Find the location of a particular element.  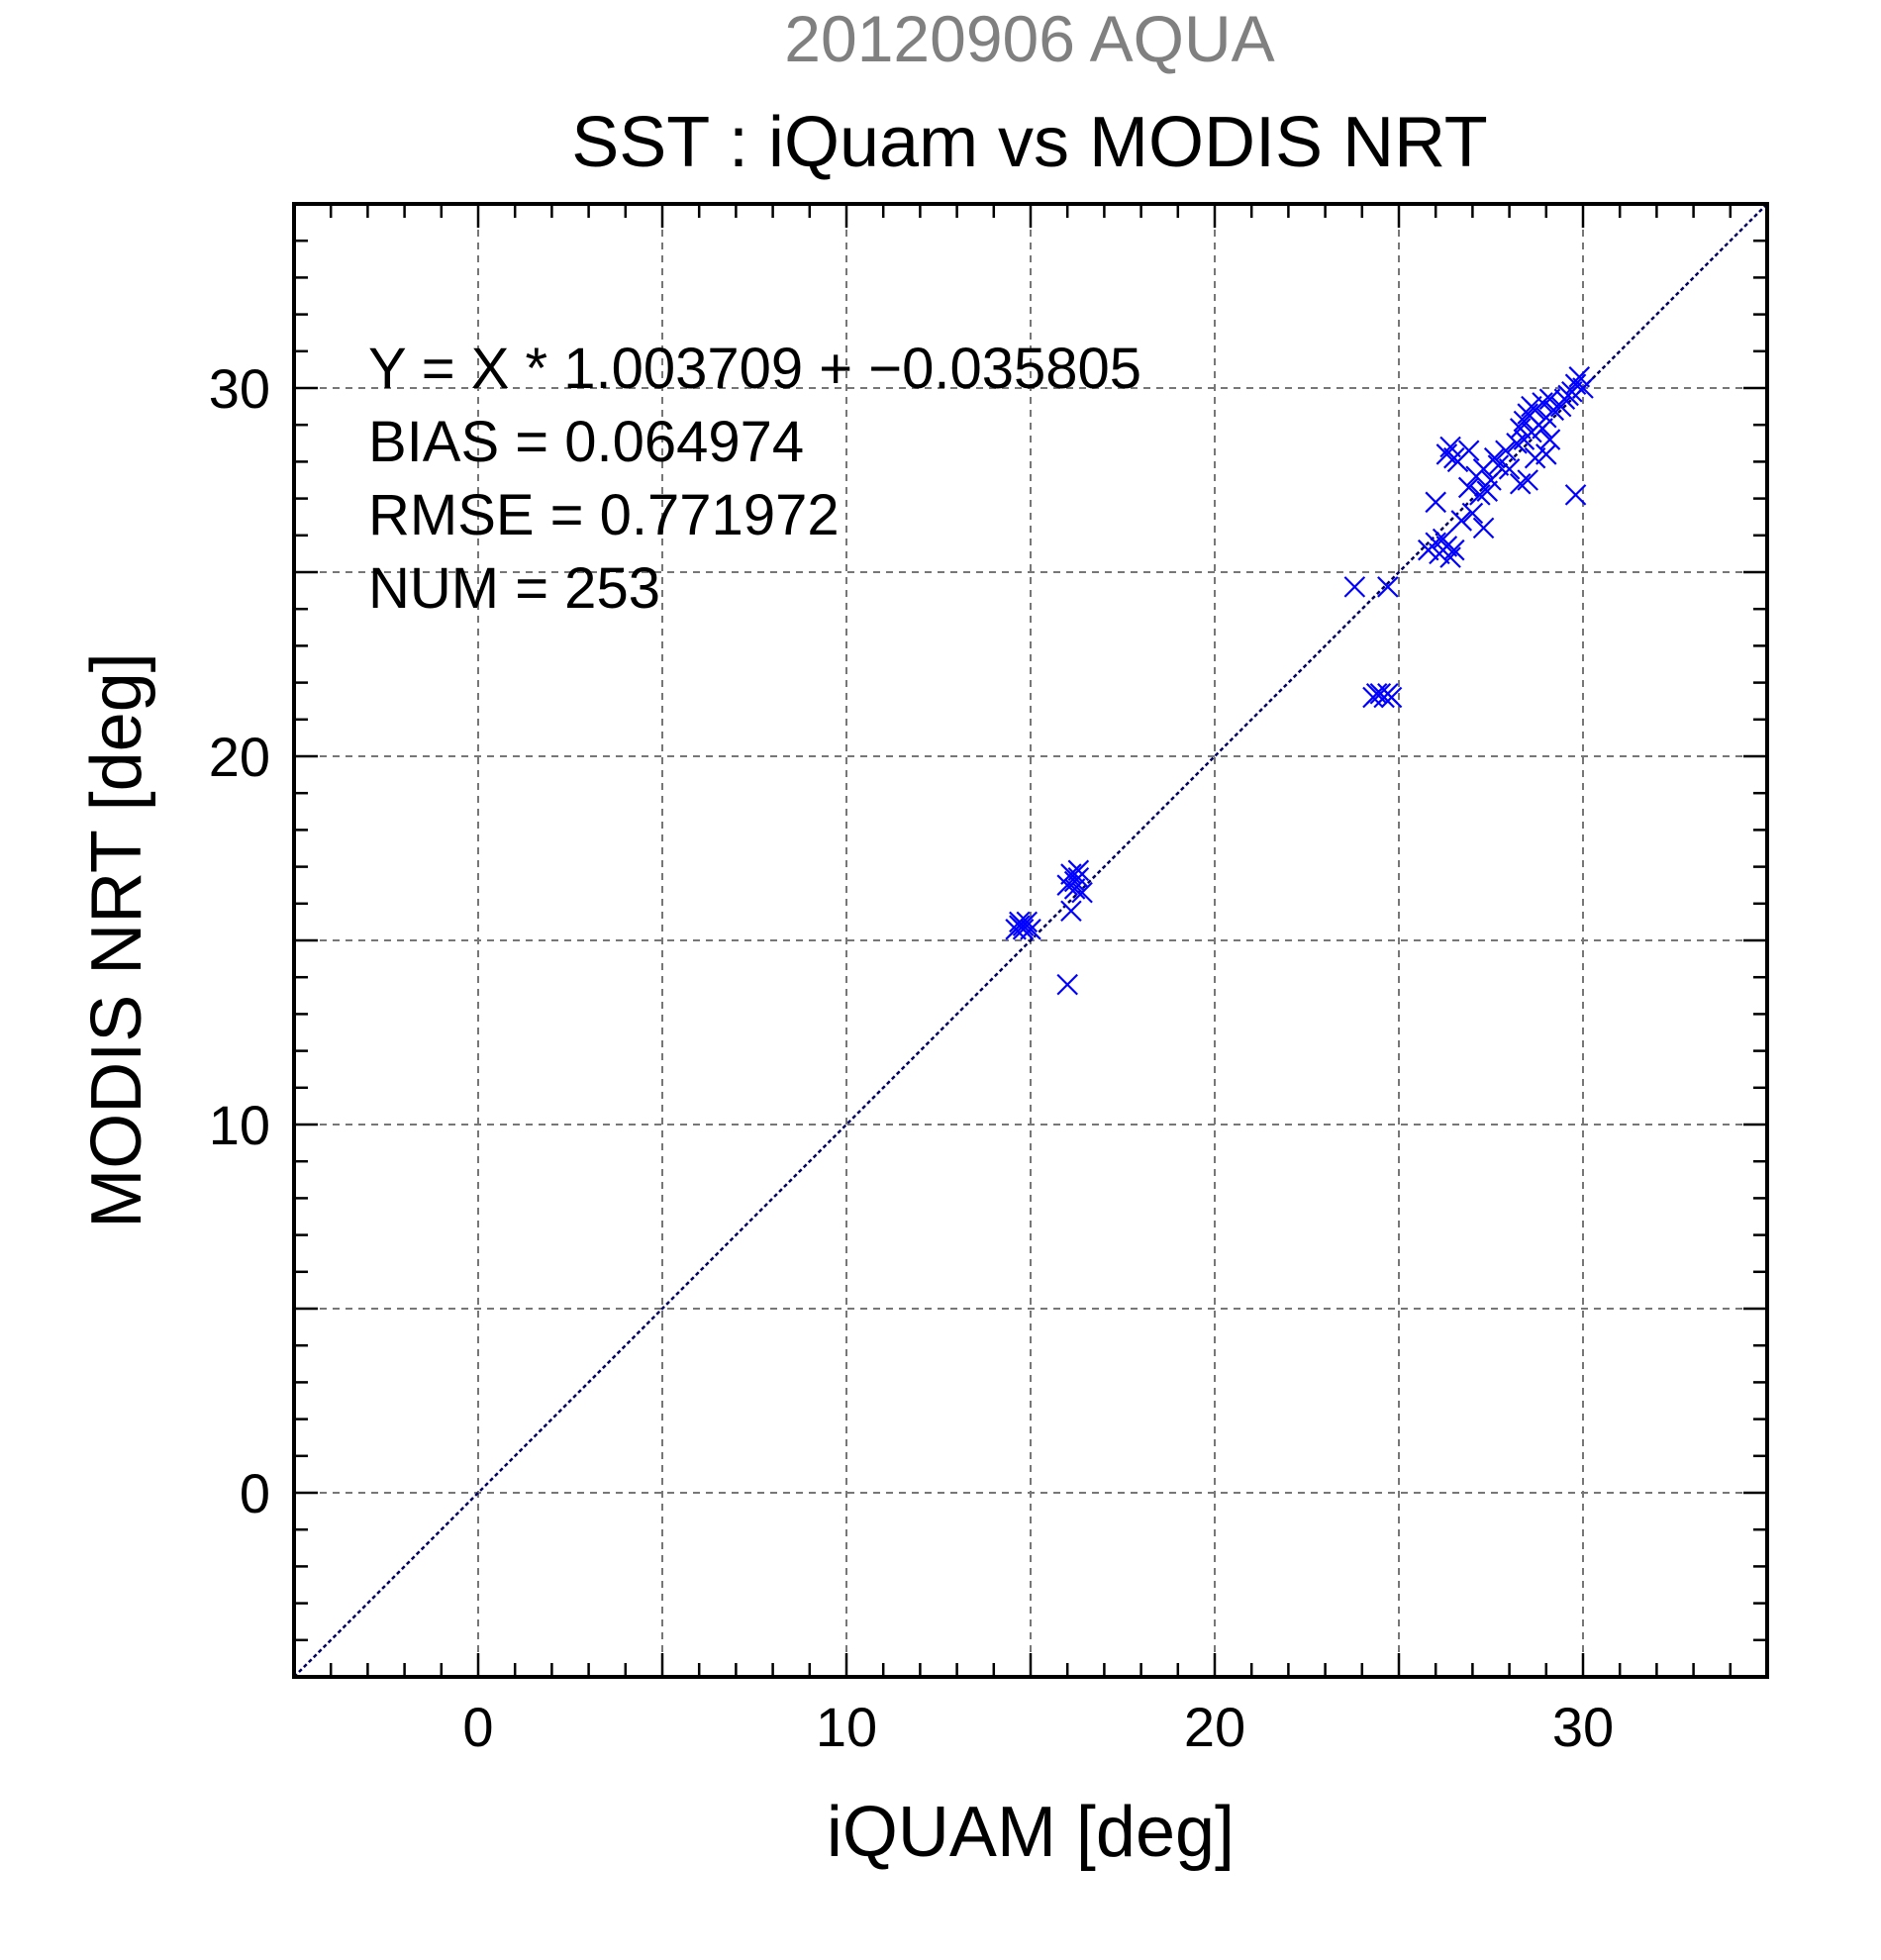

x-tick-label: 0 is located at coordinates (477, 1727).